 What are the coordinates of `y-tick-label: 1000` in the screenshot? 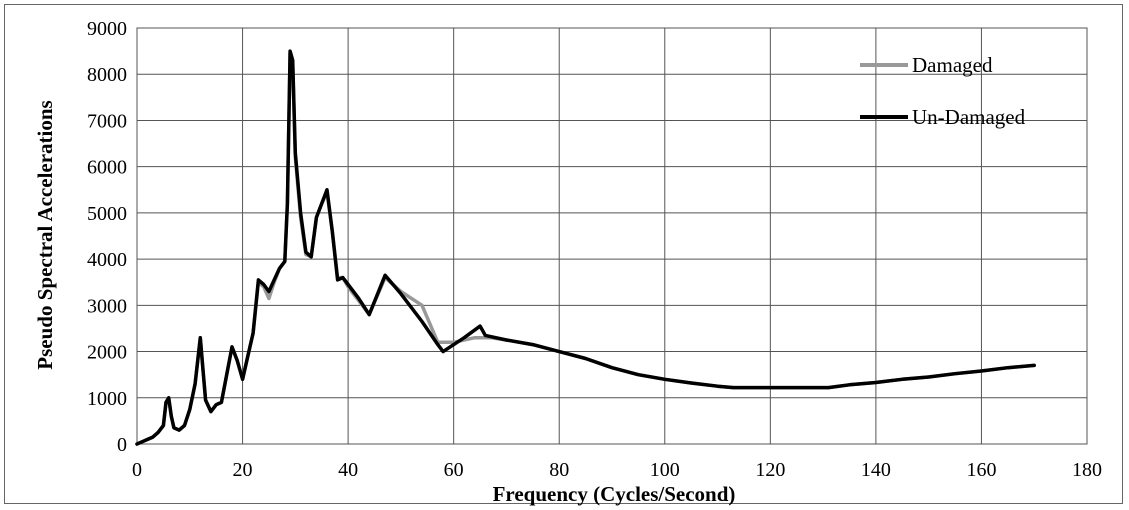 It's located at (107, 399).